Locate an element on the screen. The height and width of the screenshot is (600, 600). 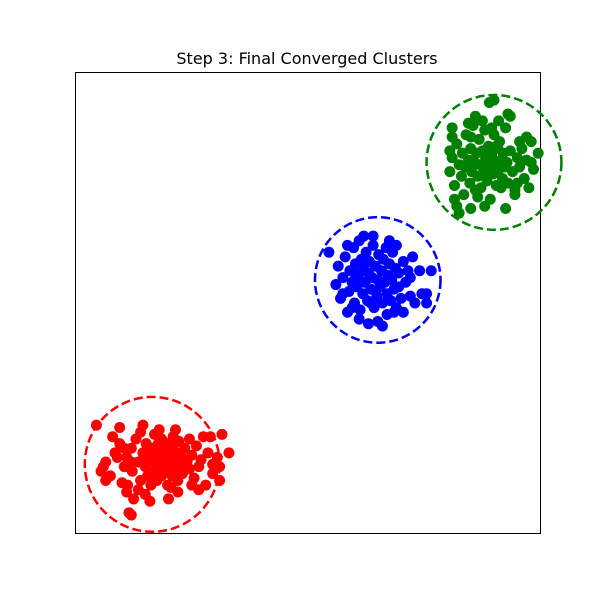
cluster-3-boundary-circle is located at coordinates (494, 162).